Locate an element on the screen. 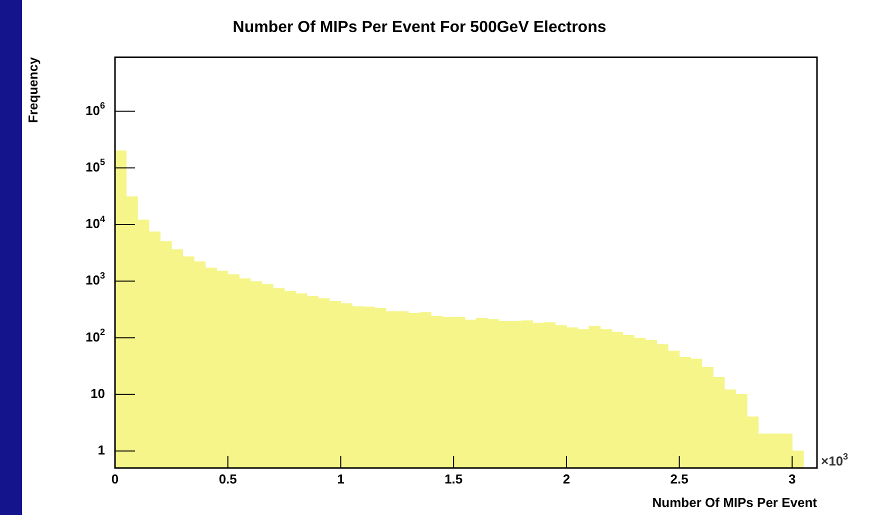 The image size is (892, 515). x-tick-label: 0.5 is located at coordinates (227, 479).